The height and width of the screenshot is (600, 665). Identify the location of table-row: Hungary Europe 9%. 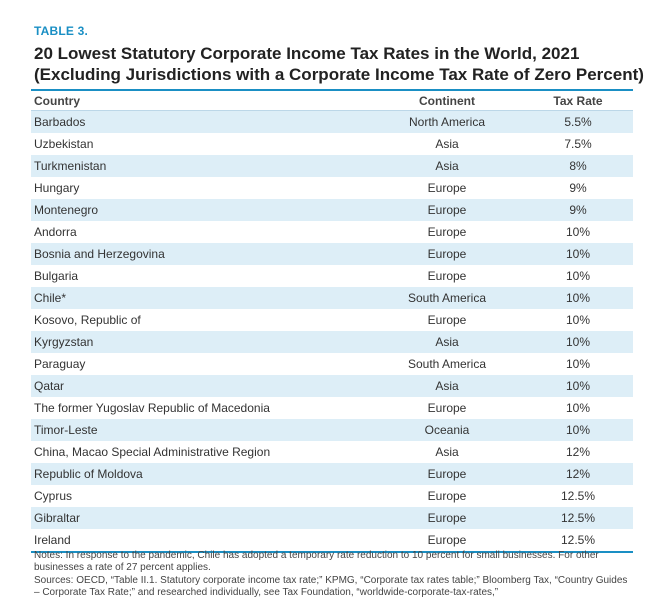
(332, 188).